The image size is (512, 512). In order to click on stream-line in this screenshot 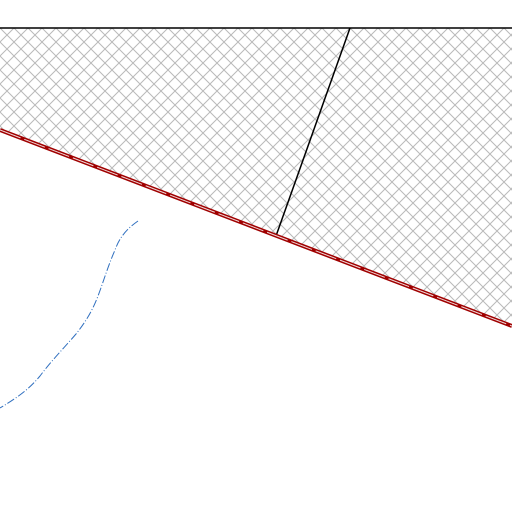, I will do `click(69, 314)`.